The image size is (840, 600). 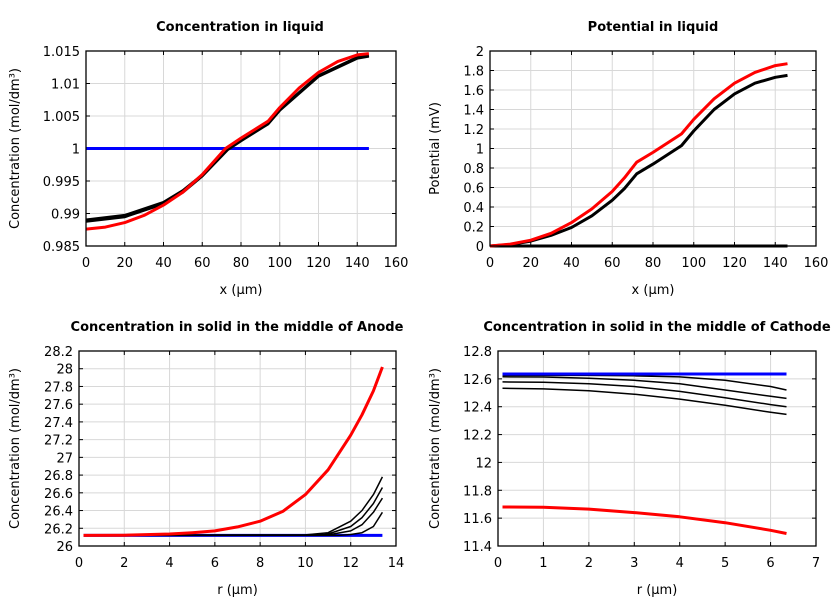 What do you see at coordinates (473, 111) in the screenshot?
I see `y-tick-label: 1.4` at bounding box center [473, 111].